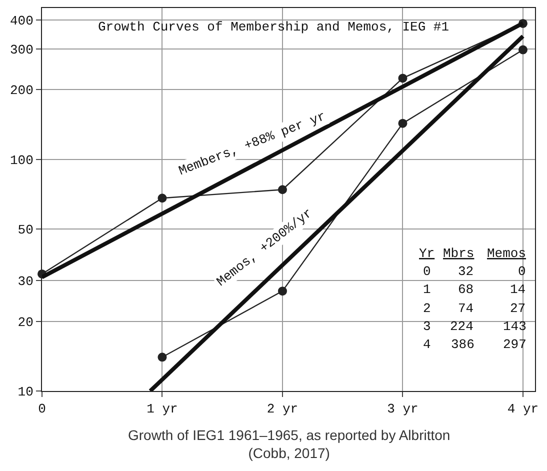 The width and height of the screenshot is (547, 471). I want to click on annotation: 297, so click(514, 344).